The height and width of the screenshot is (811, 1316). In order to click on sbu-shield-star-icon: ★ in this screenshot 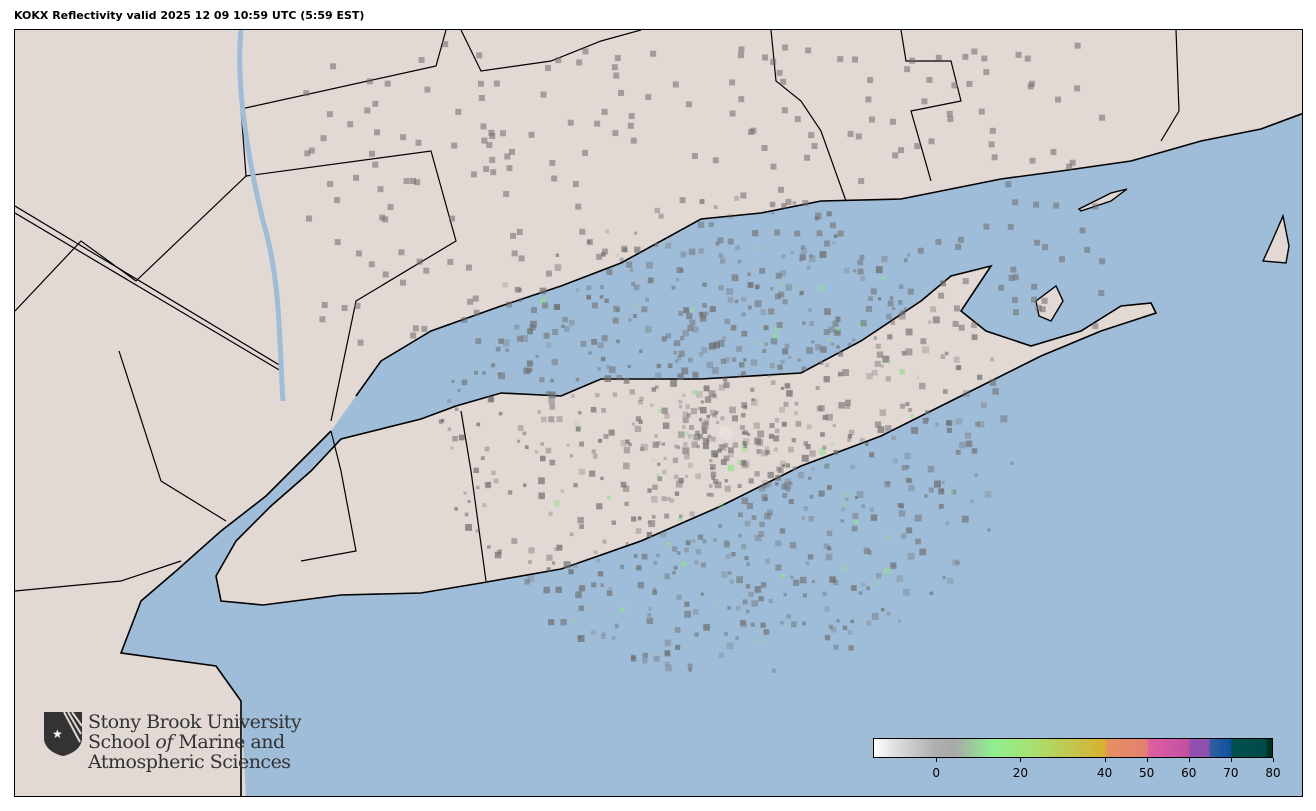, I will do `click(63, 734)`.